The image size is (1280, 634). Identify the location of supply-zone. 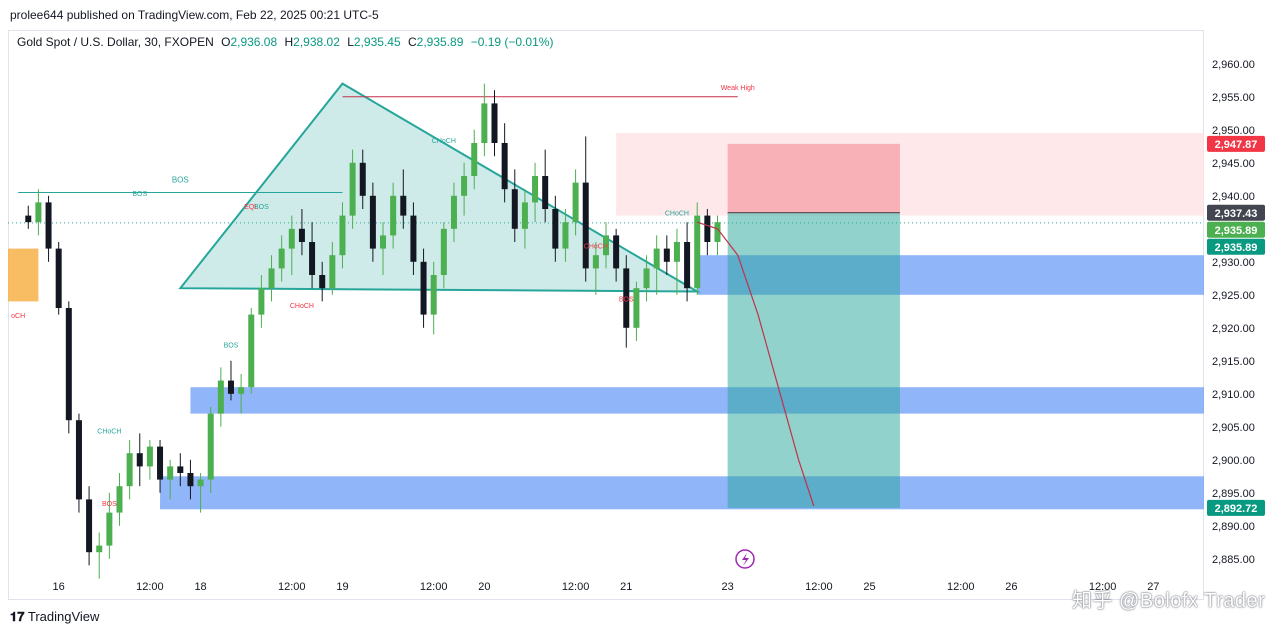
(910, 174).